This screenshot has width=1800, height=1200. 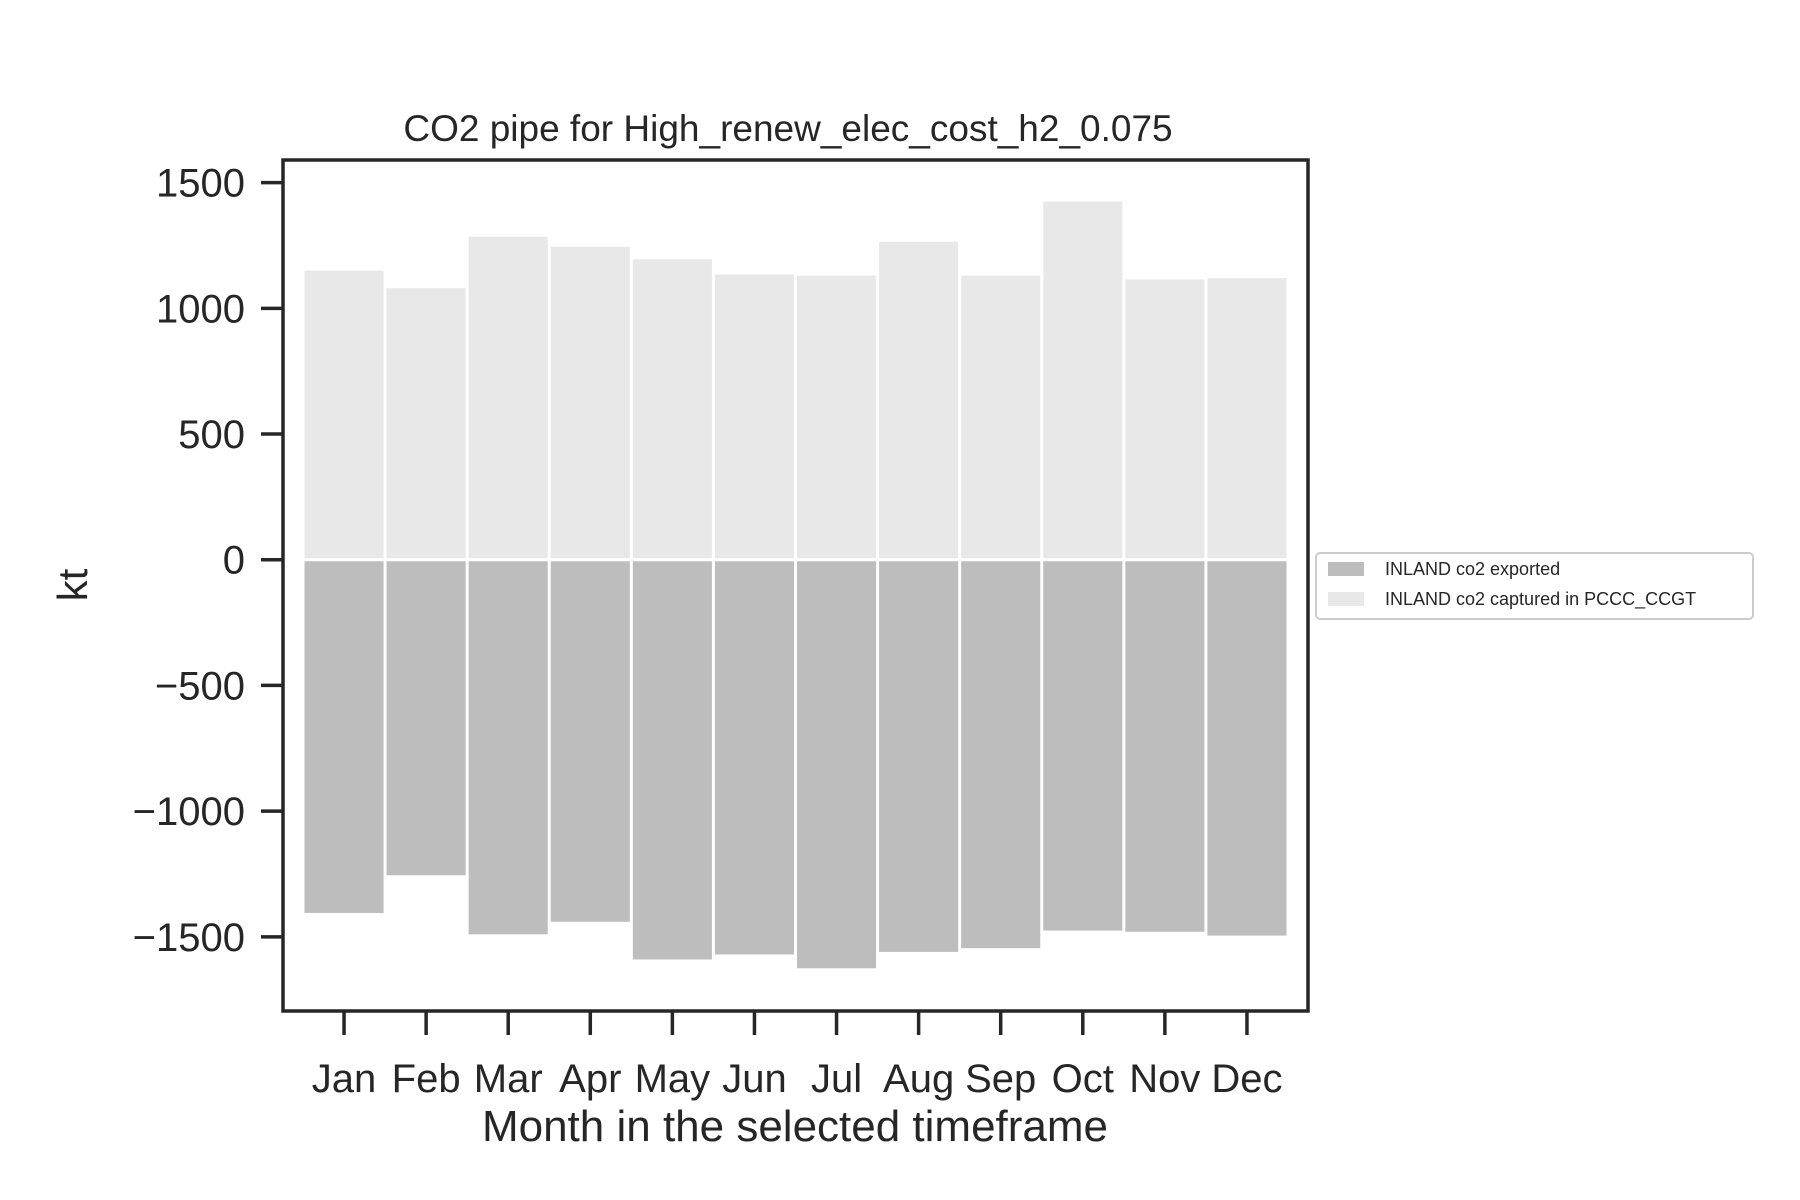 What do you see at coordinates (1540, 599) in the screenshot?
I see `legend-label-captured: INLAND co2 captured in PCCC_CCGT` at bounding box center [1540, 599].